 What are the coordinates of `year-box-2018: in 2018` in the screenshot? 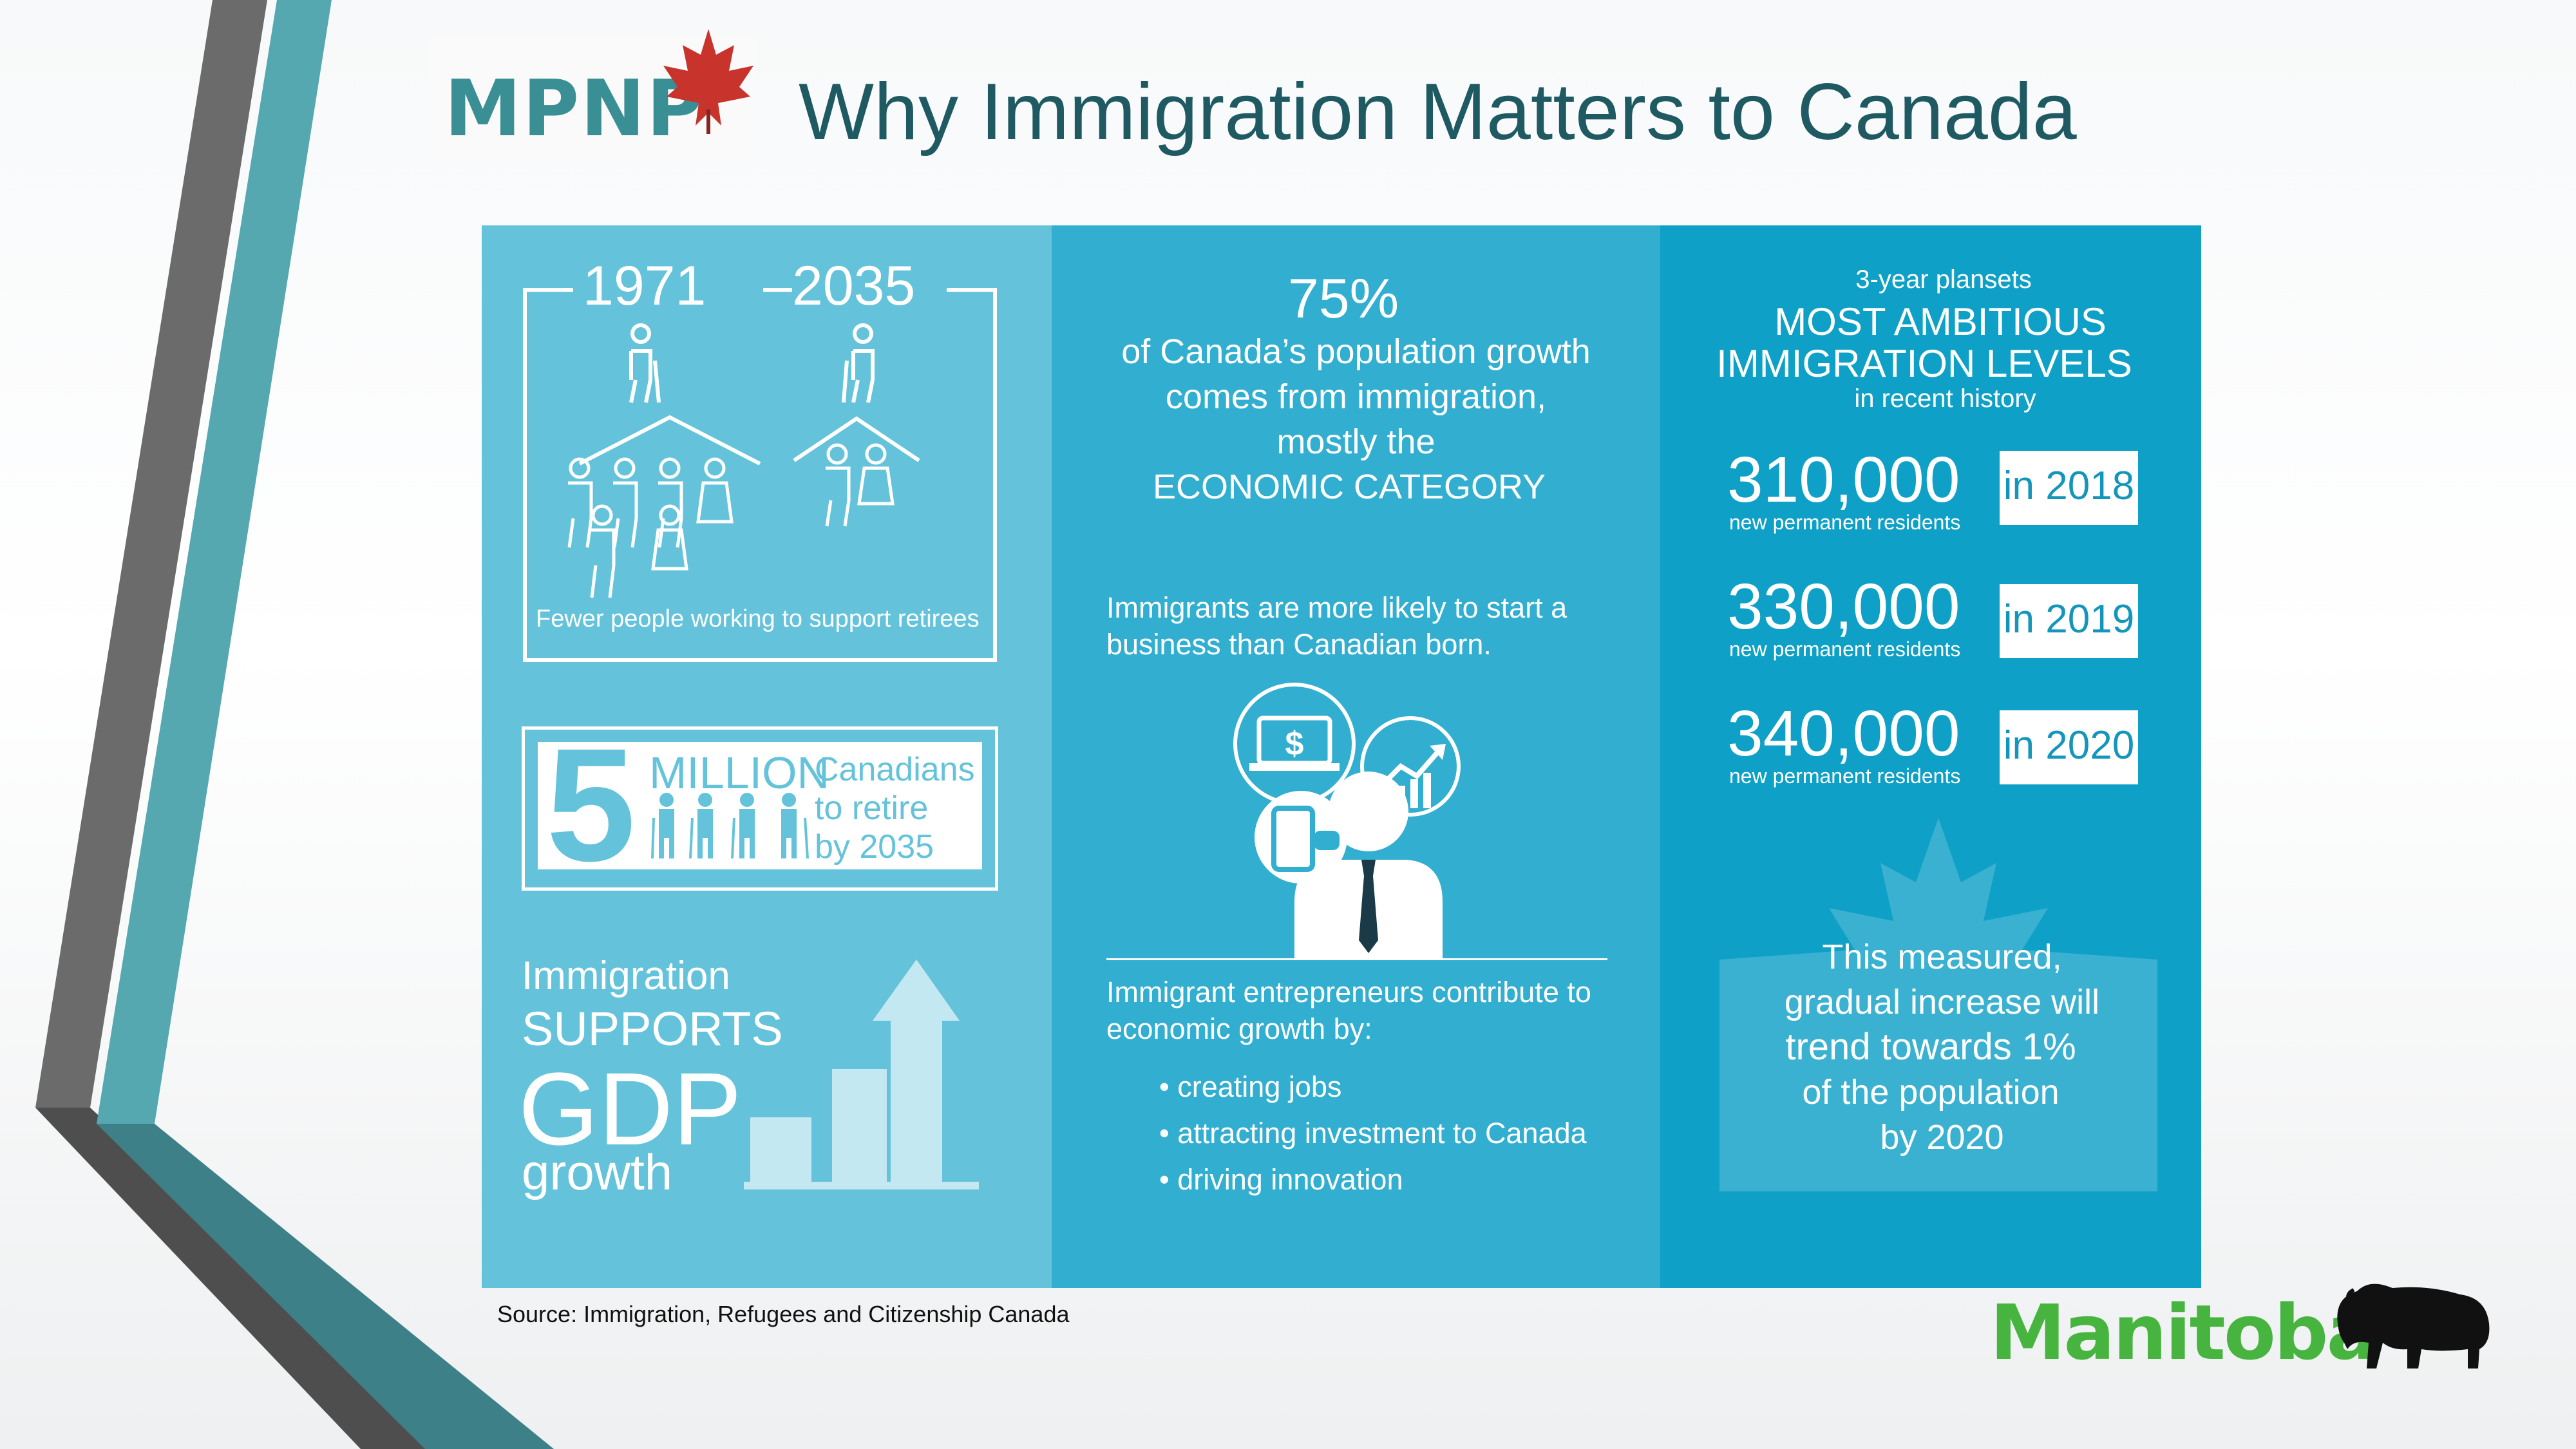 It's located at (2069, 488).